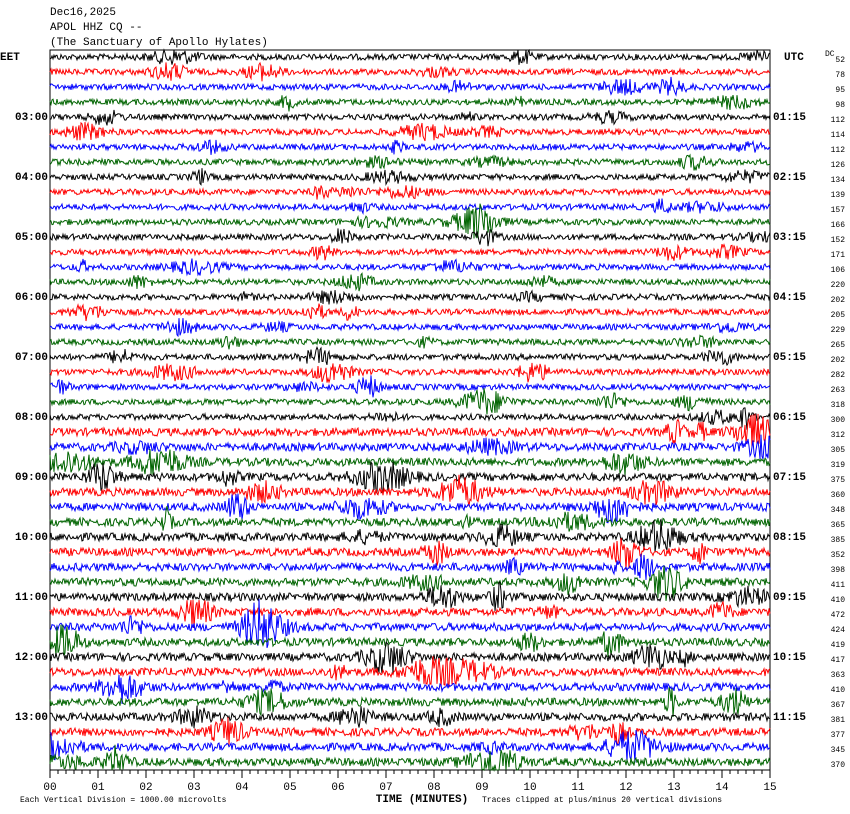  What do you see at coordinates (838, 195) in the screenshot?
I see `dc-value: 139` at bounding box center [838, 195].